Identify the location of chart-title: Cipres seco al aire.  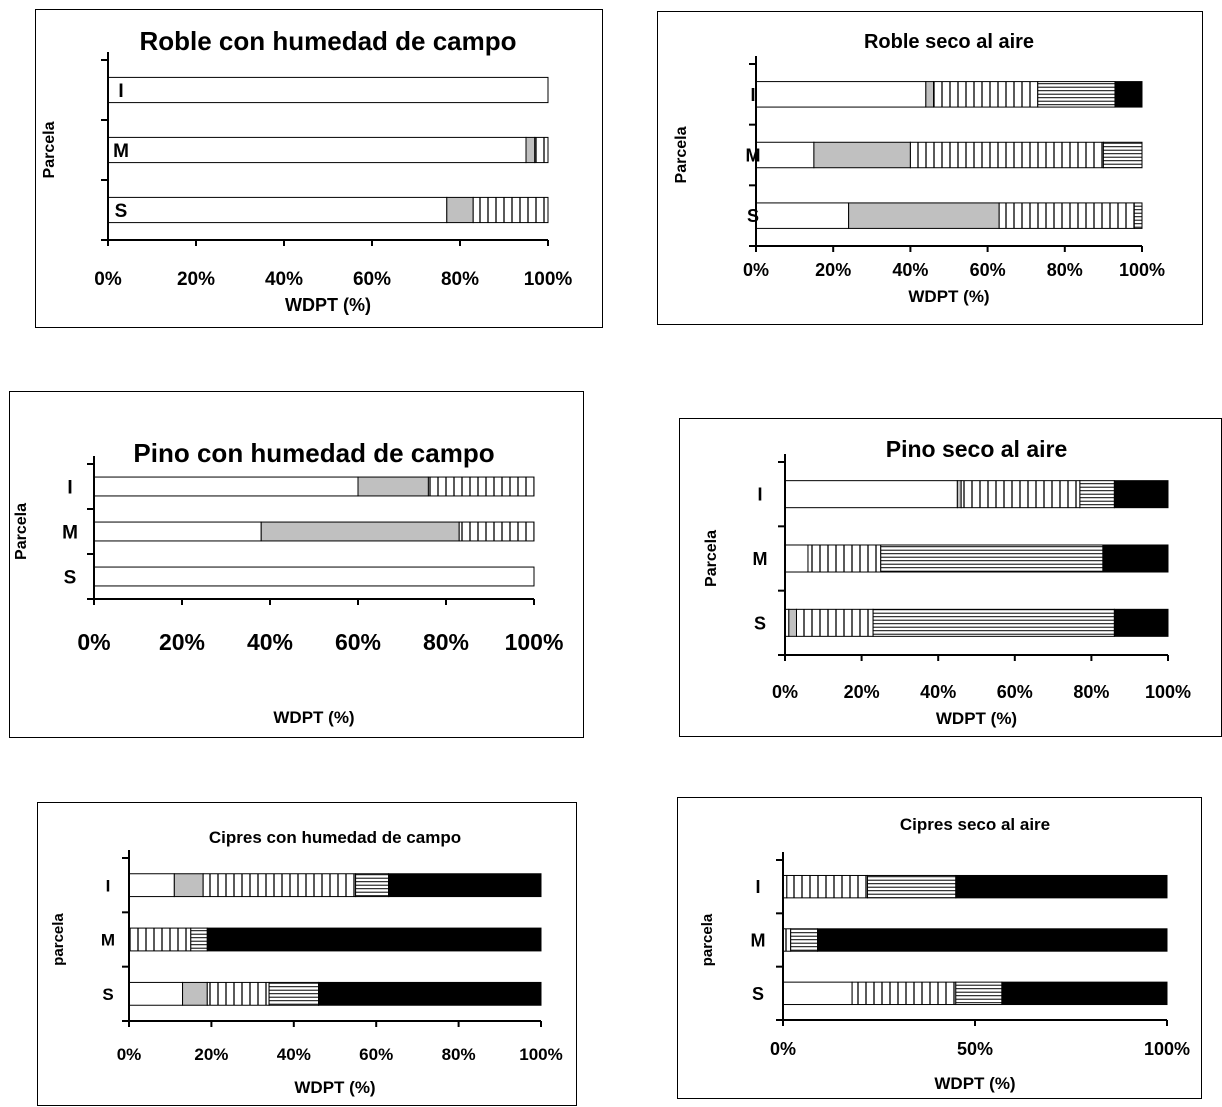
(975, 824).